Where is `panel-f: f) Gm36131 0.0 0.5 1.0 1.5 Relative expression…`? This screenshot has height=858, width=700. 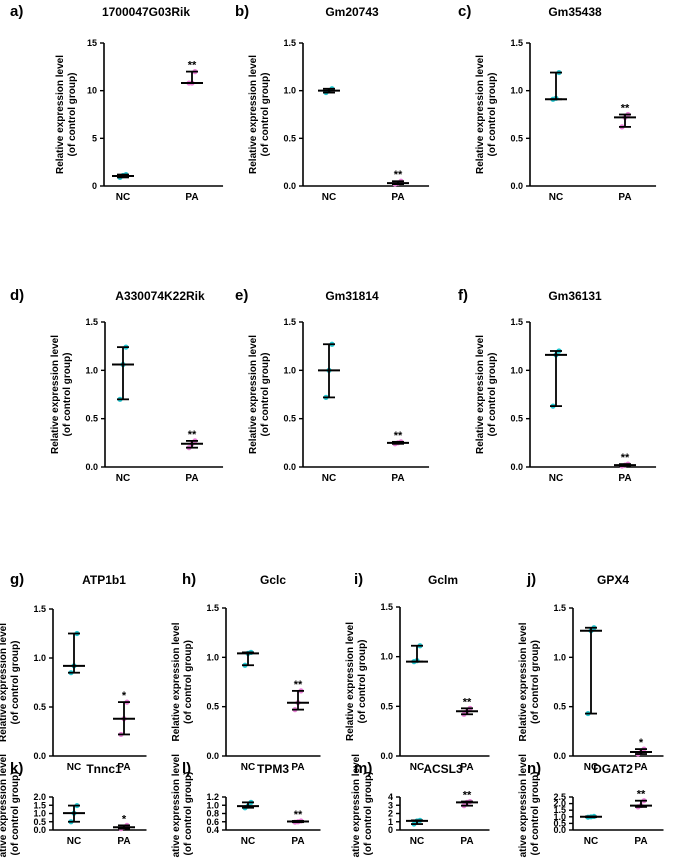 panel-f: f) Gm36131 0.0 0.5 1.0 1.5 Relative expression… is located at coordinates (557, 385).